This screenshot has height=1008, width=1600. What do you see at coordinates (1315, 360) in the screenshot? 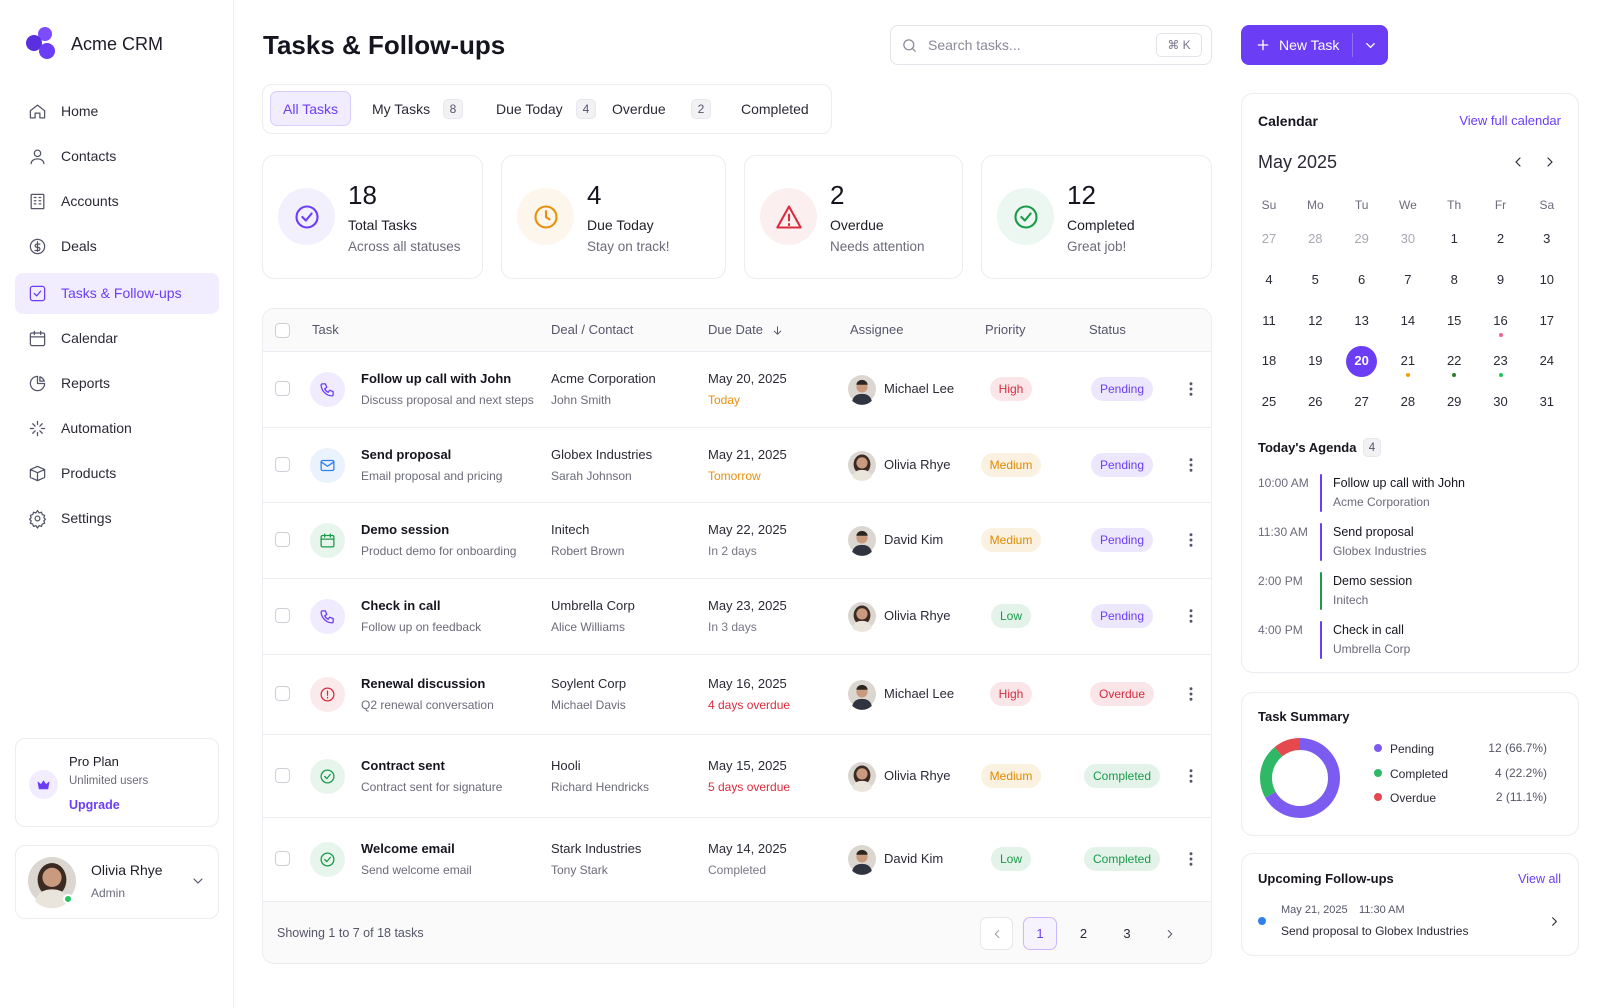
I see `calendar-day: 19` at bounding box center [1315, 360].